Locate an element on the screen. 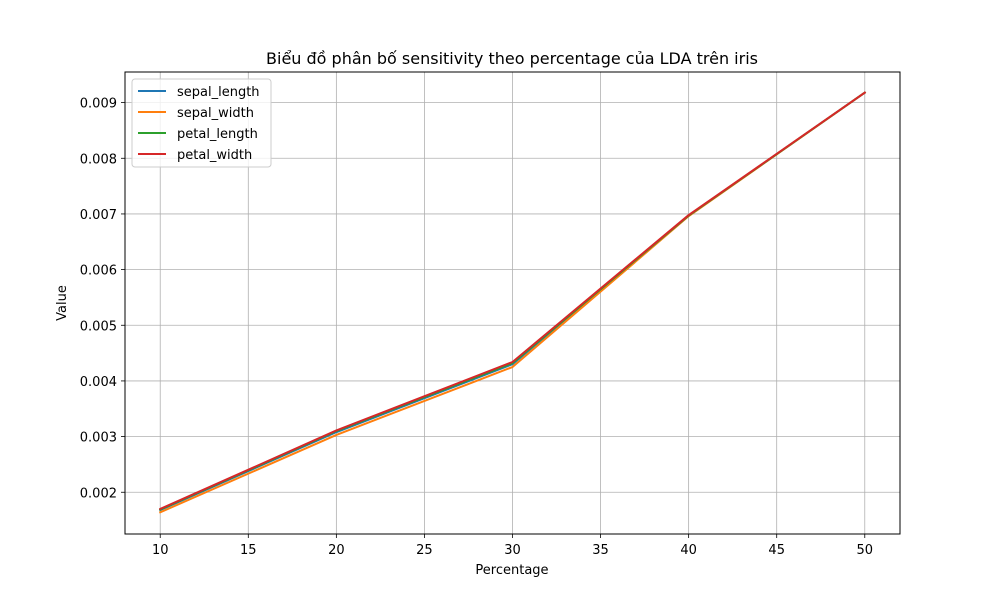 The width and height of the screenshot is (1000, 600). y-axis-label: Value is located at coordinates (62, 303).